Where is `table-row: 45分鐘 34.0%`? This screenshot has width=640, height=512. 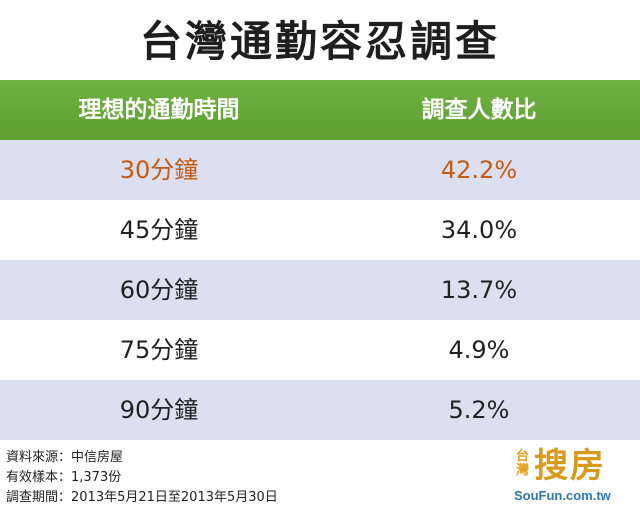 table-row: 45分鐘 34.0% is located at coordinates (320, 230).